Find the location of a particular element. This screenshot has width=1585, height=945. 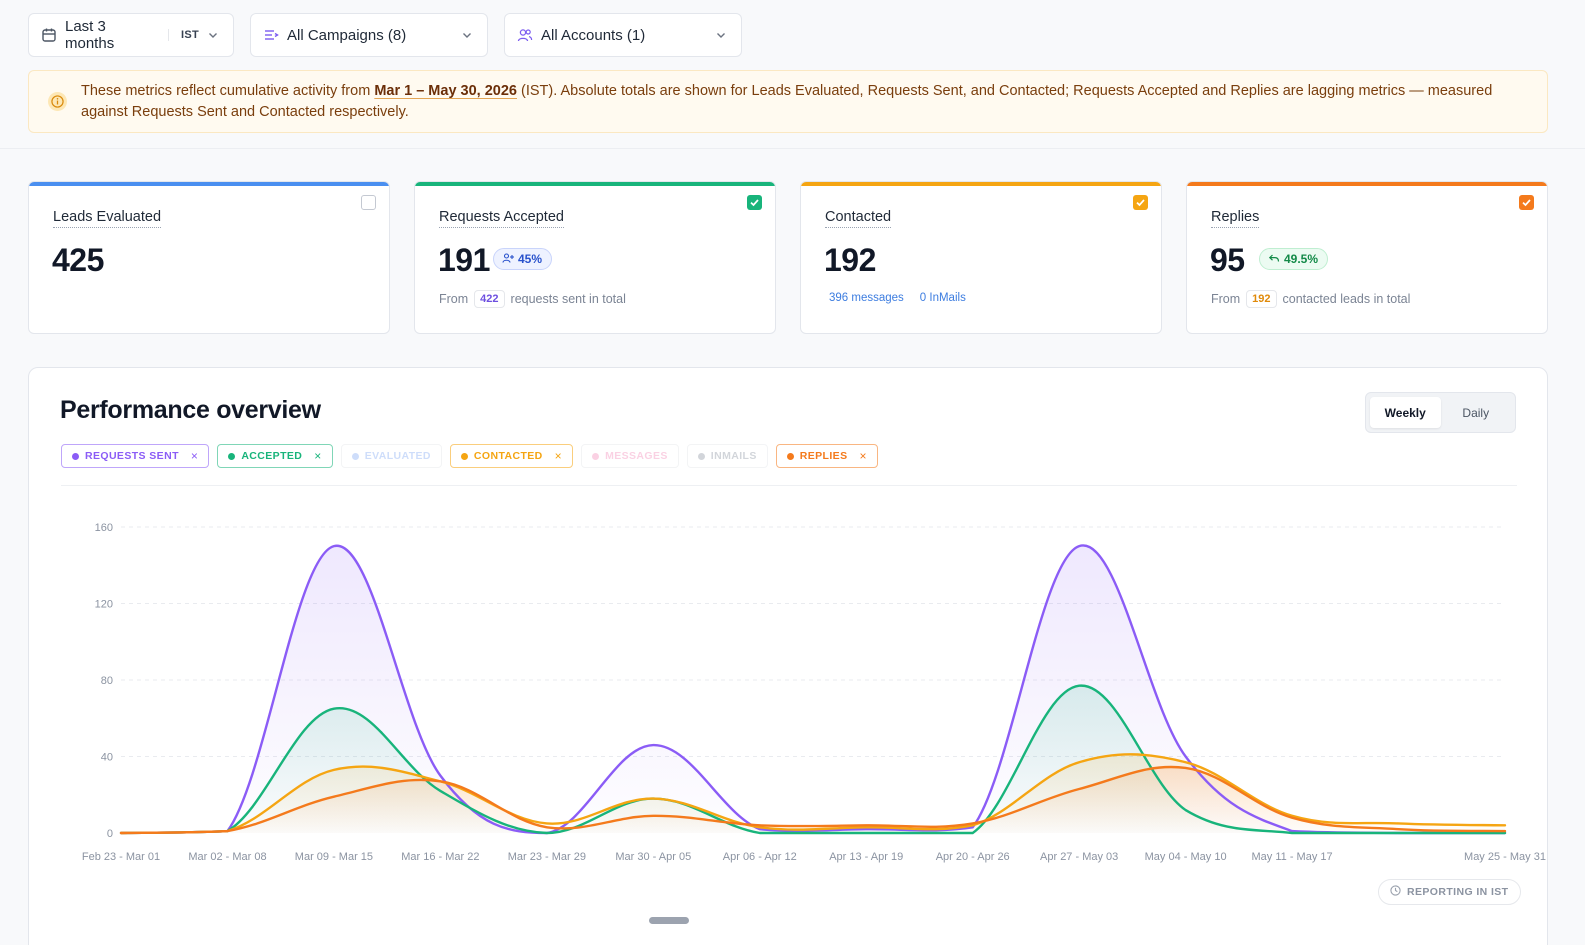

x-tick-label: Apr 20 - Apr 26 is located at coordinates (973, 857).